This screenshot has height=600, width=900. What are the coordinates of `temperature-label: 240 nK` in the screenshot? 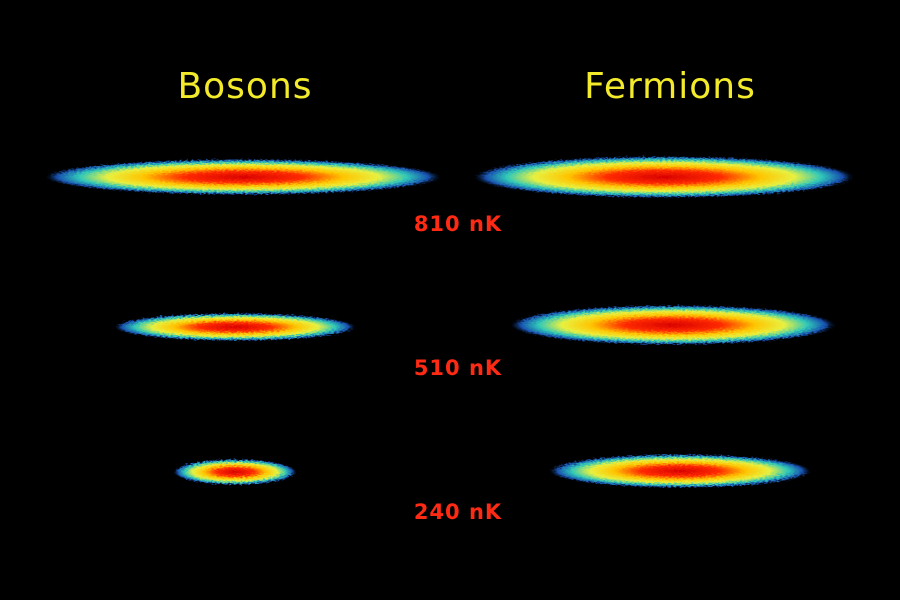 It's located at (458, 512).